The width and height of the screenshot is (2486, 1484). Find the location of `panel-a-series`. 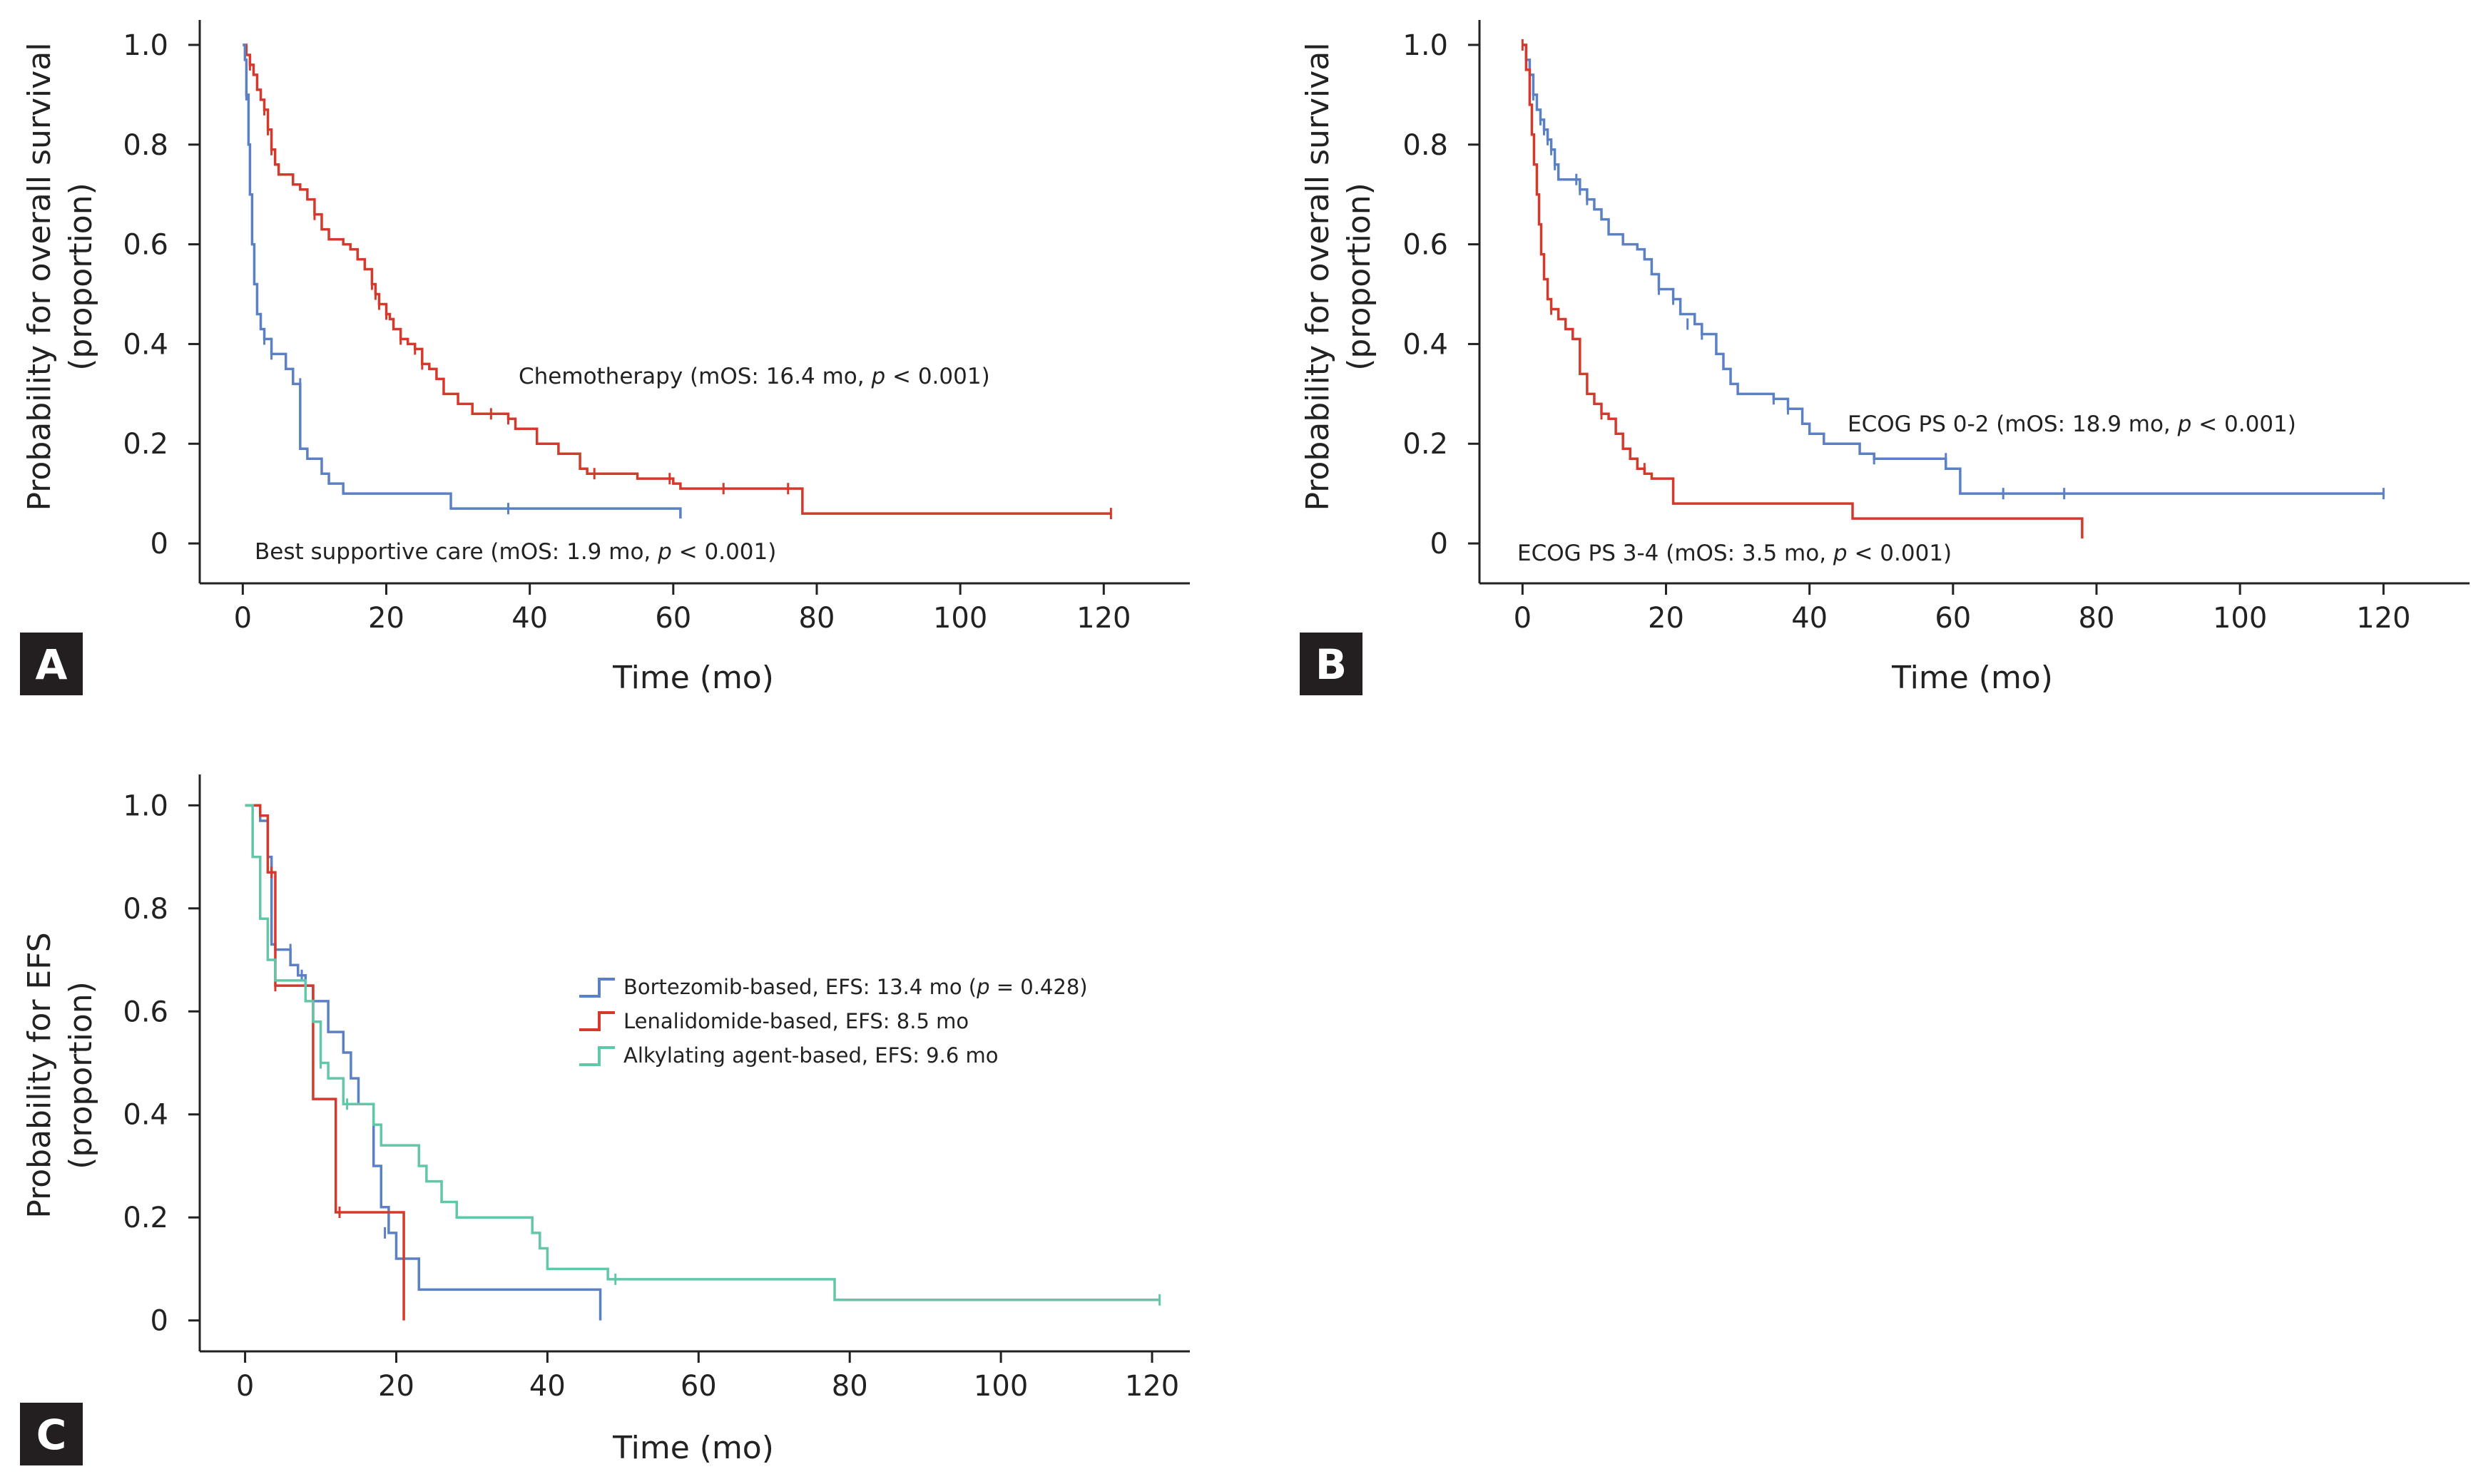

panel-a-series is located at coordinates (678, 282).